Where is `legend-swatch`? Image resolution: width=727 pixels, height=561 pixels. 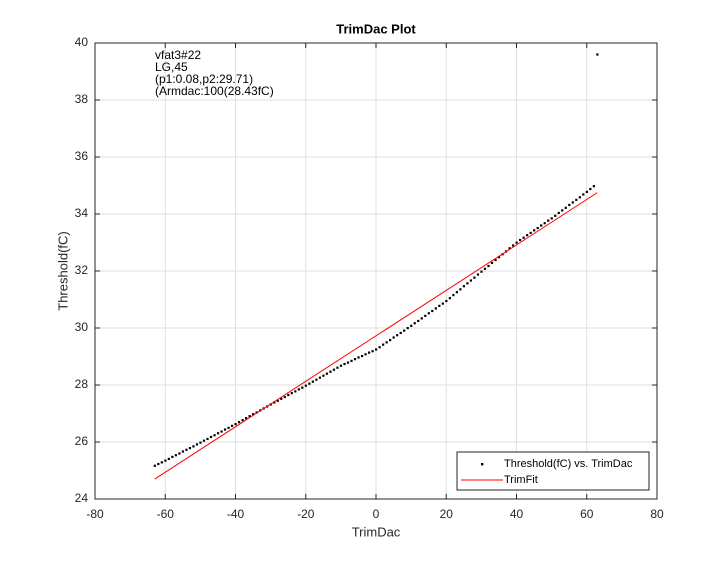
legend-swatch is located at coordinates (482, 464).